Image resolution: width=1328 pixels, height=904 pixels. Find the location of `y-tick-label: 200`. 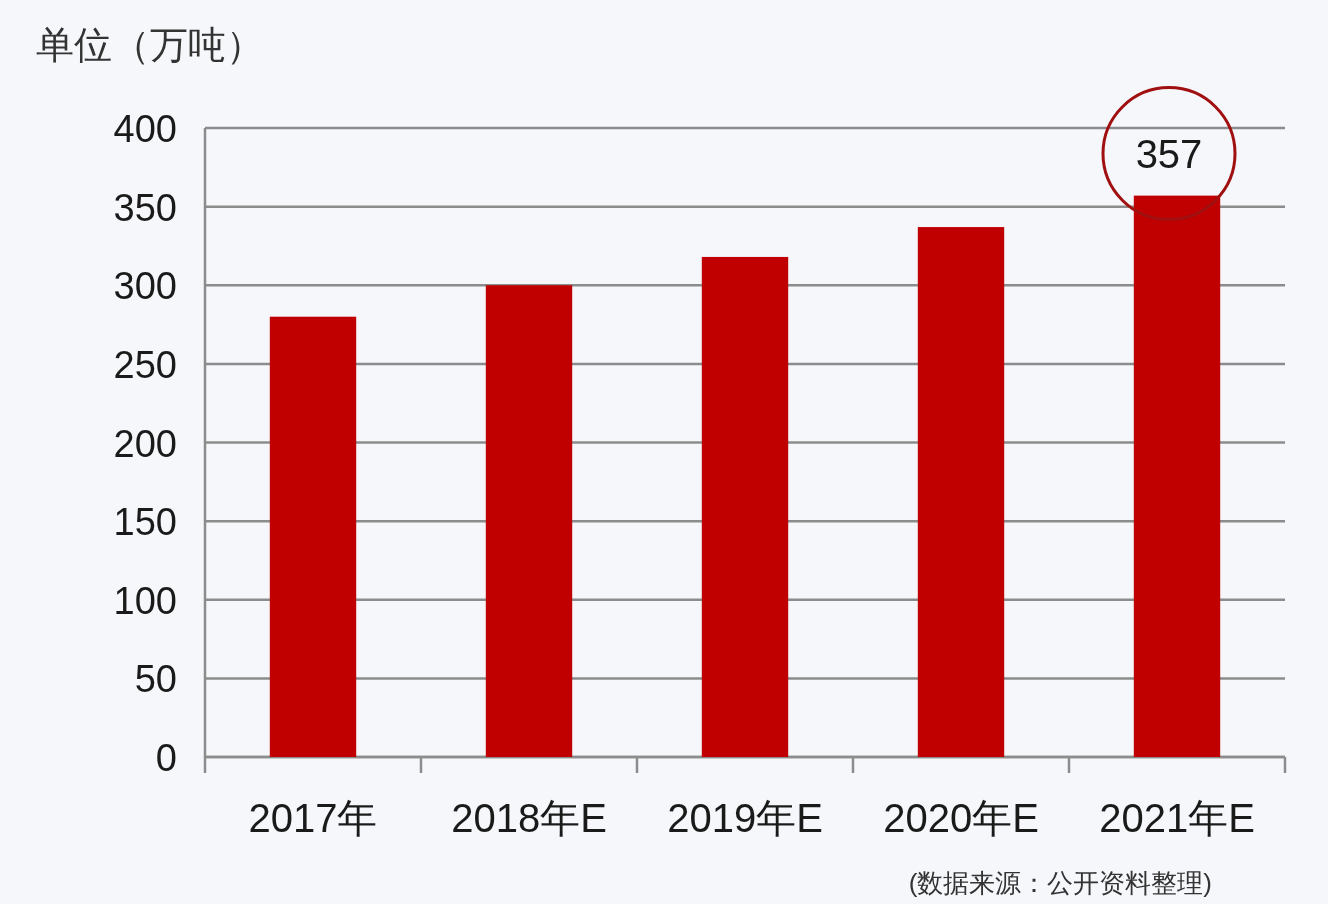

y-tick-label: 200 is located at coordinates (145, 443).